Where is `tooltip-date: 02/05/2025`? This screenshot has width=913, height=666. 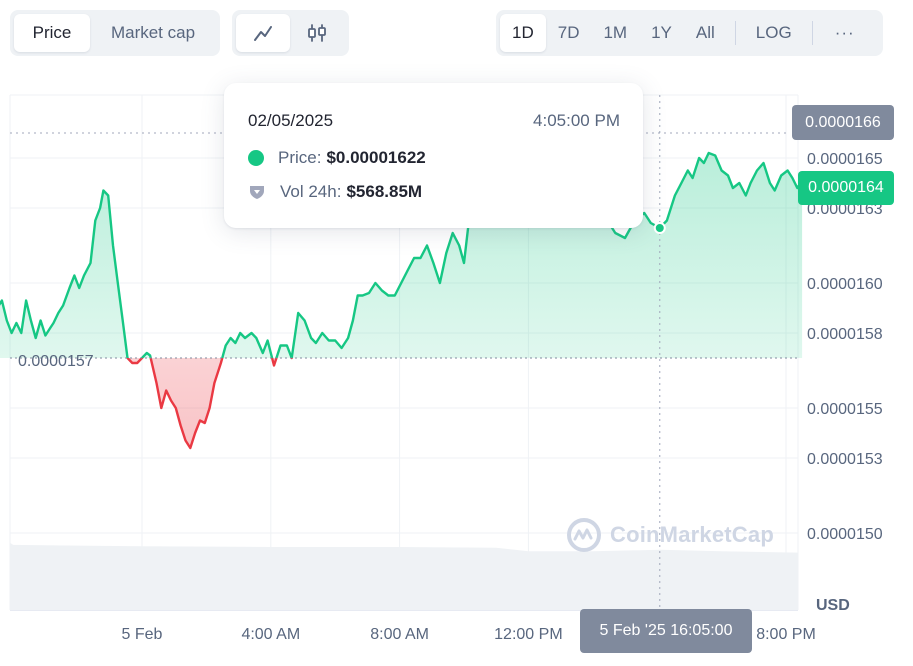 tooltip-date: 02/05/2025 is located at coordinates (291, 120).